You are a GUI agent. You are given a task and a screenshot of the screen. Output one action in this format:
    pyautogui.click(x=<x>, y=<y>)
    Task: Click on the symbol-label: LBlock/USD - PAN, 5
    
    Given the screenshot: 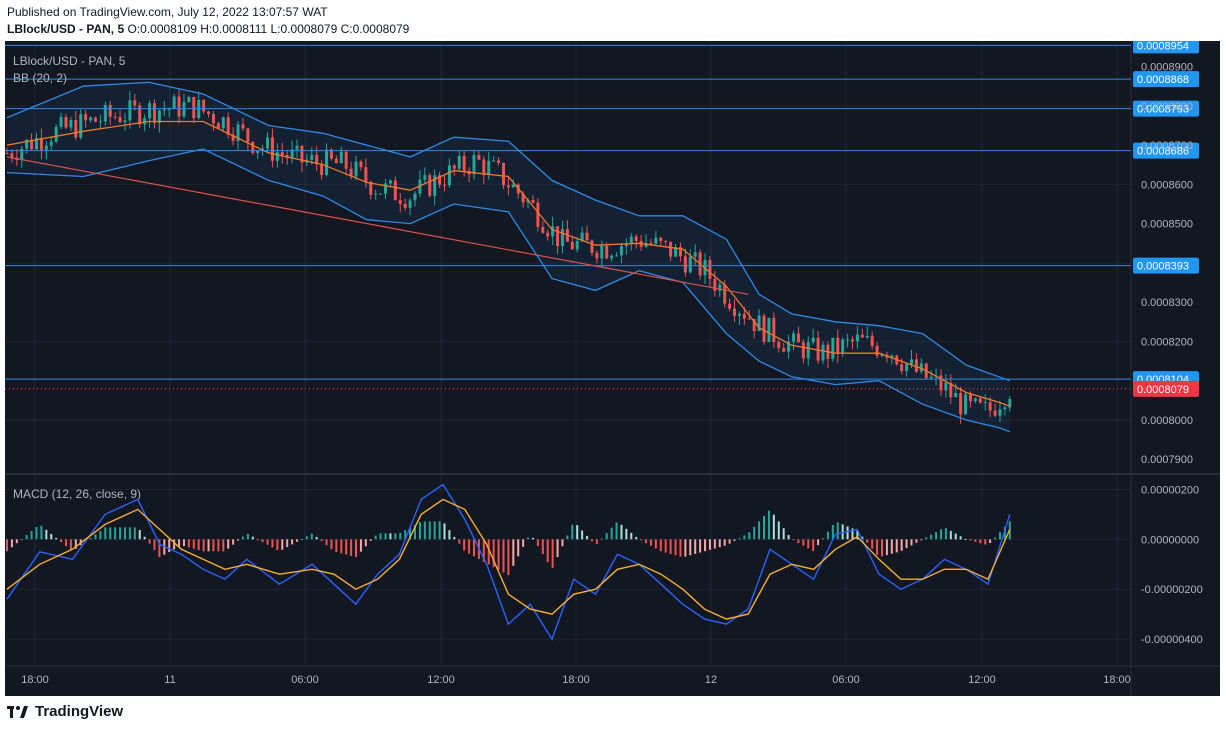 What is the action you would take?
    pyautogui.click(x=66, y=29)
    